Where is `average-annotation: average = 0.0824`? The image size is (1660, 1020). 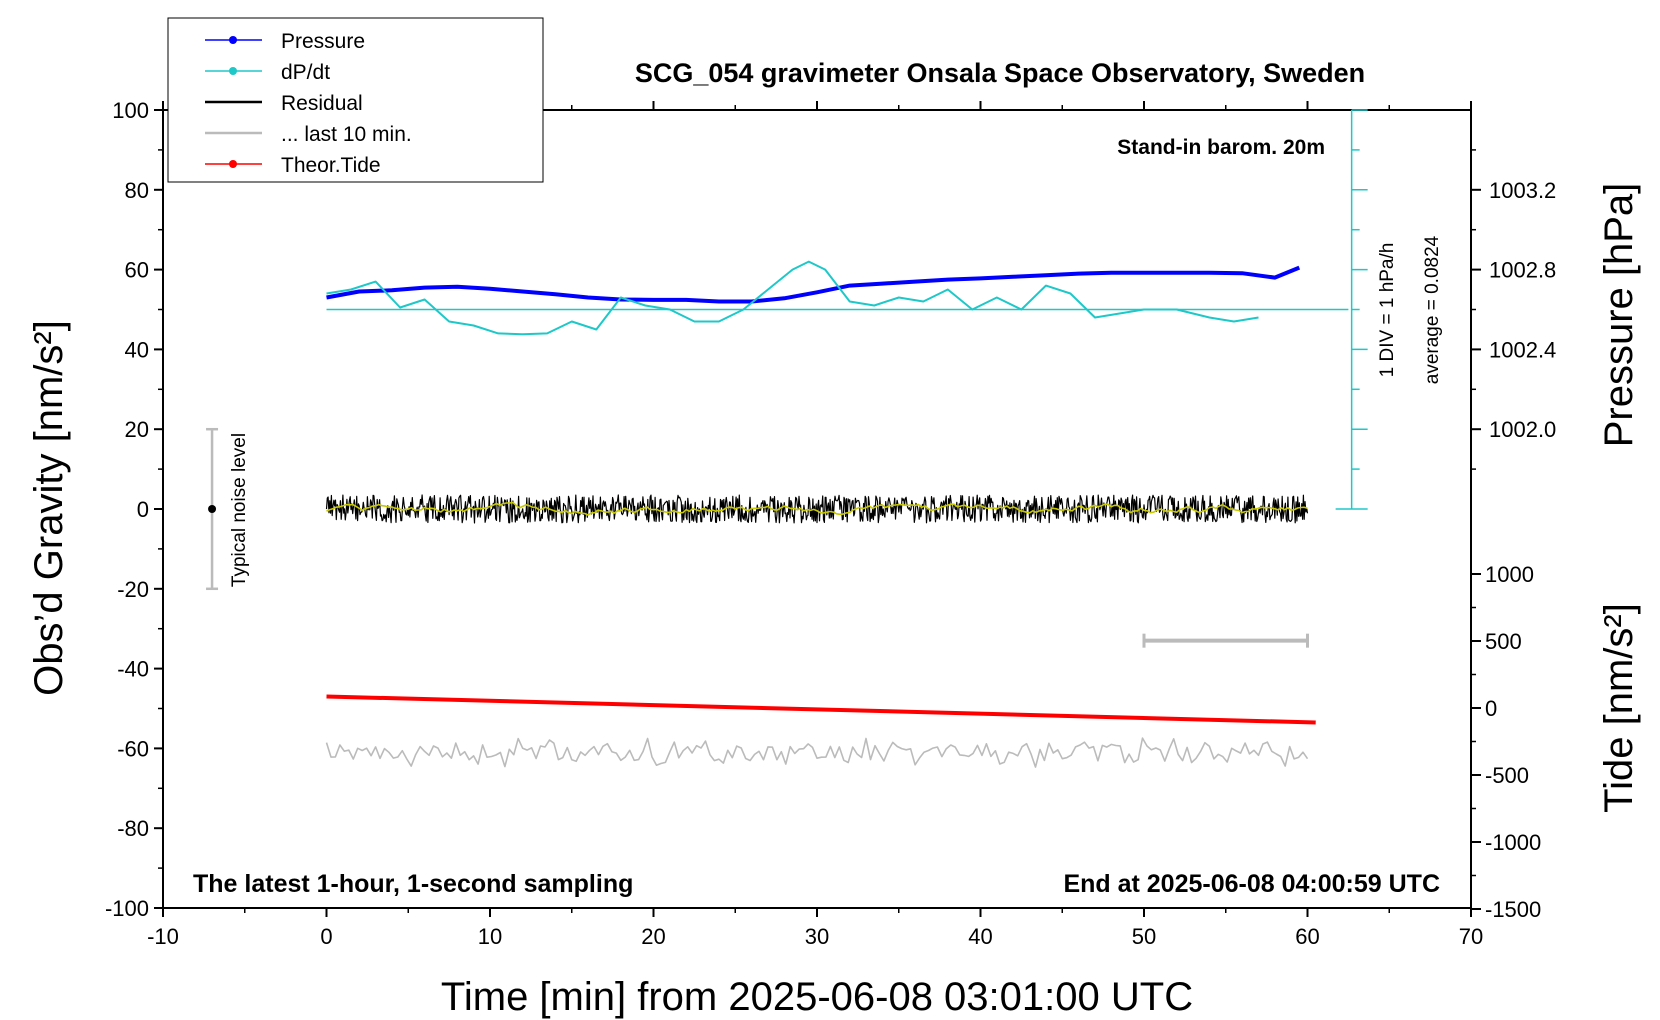 average-annotation: average = 0.0824 is located at coordinates (1432, 309).